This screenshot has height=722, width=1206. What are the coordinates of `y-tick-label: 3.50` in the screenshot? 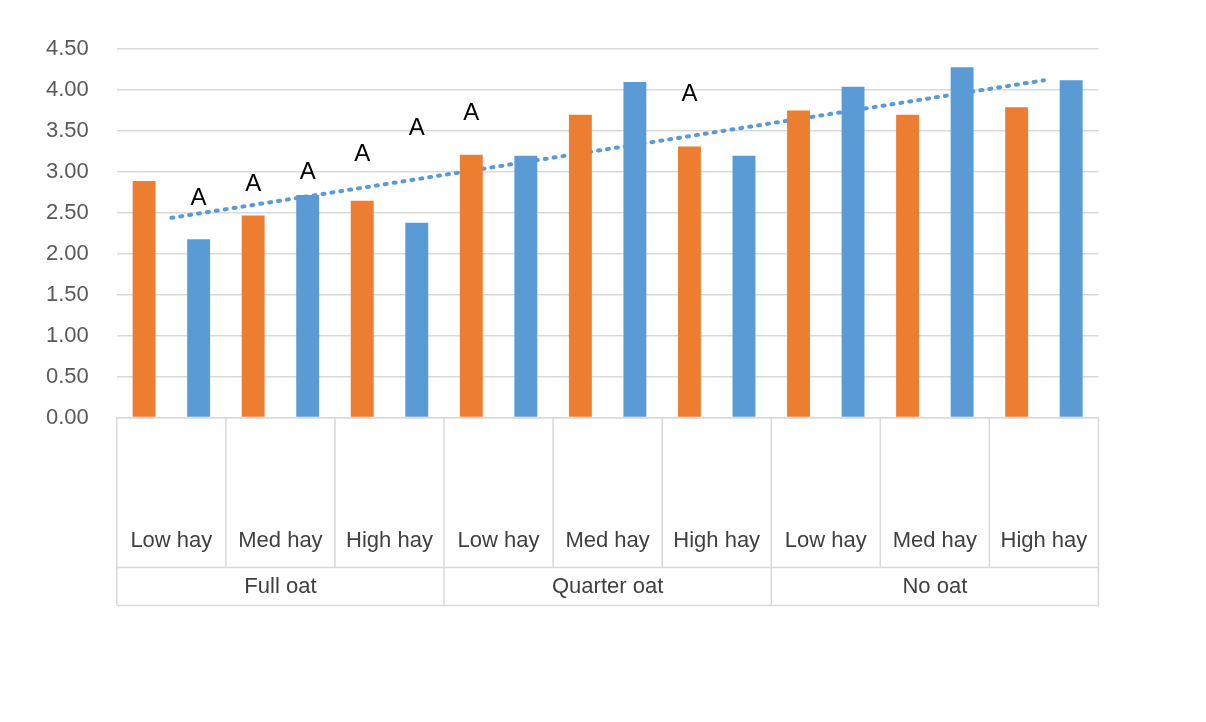 It's located at (67, 130).